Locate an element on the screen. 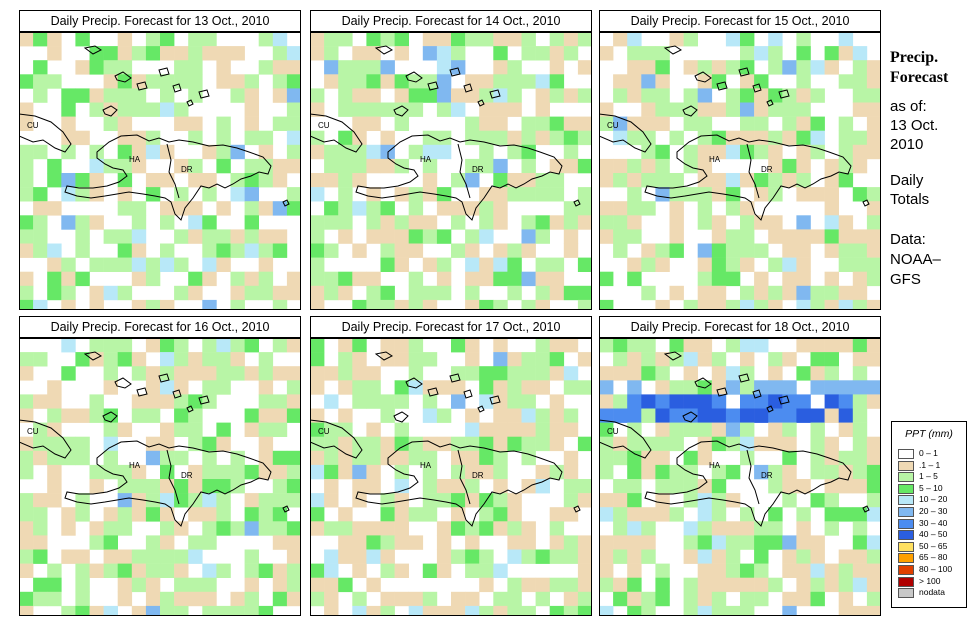  legend-label: 0 – 1 is located at coordinates (928, 453).